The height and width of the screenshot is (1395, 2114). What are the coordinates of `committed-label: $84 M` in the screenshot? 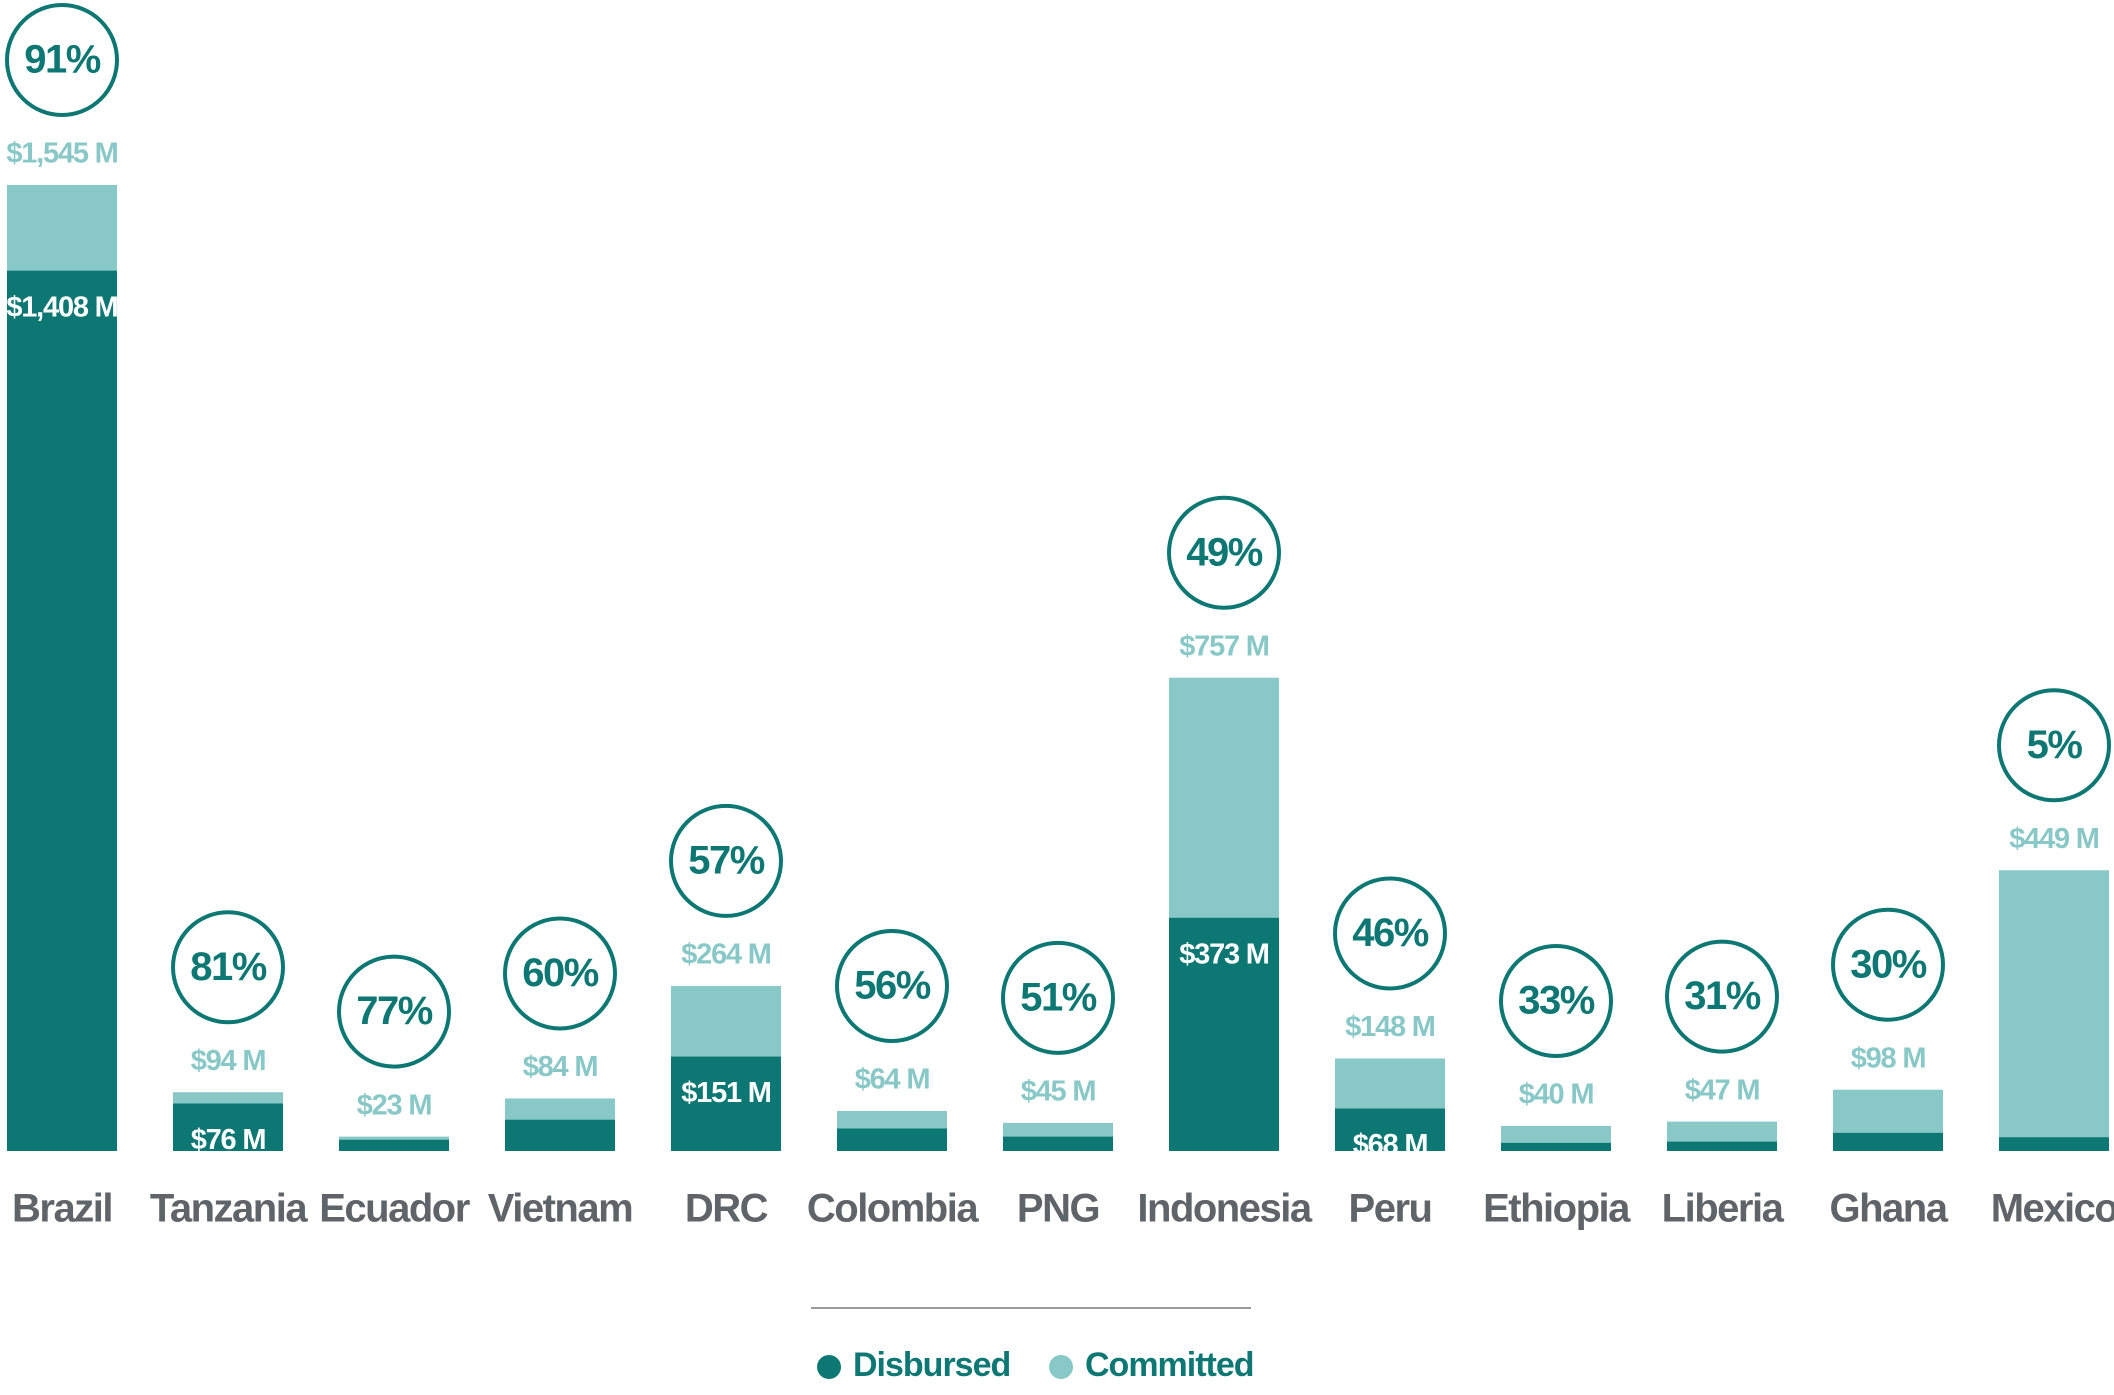 It's located at (560, 1067).